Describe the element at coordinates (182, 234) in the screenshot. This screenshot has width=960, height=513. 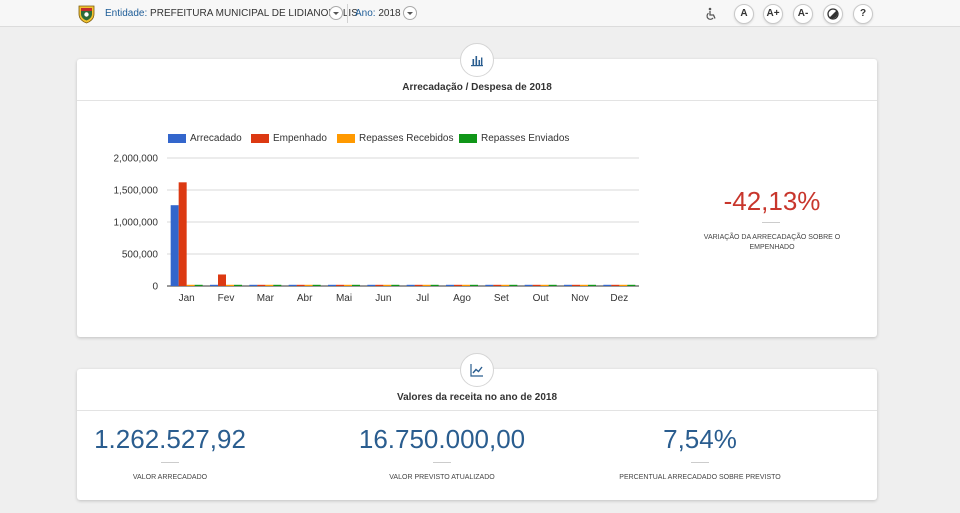
I see `bar-empenhado-jan` at that location.